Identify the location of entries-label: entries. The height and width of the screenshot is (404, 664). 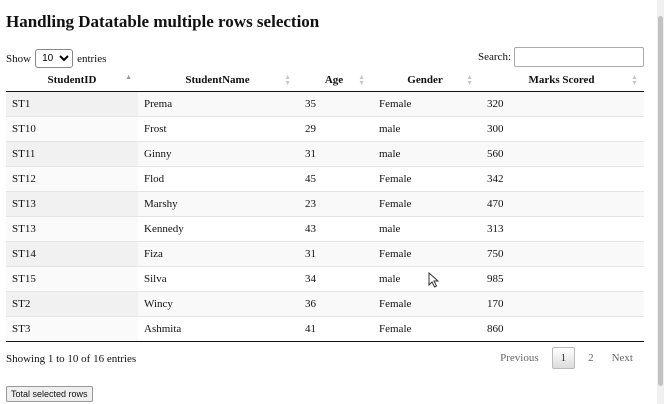
(92, 58).